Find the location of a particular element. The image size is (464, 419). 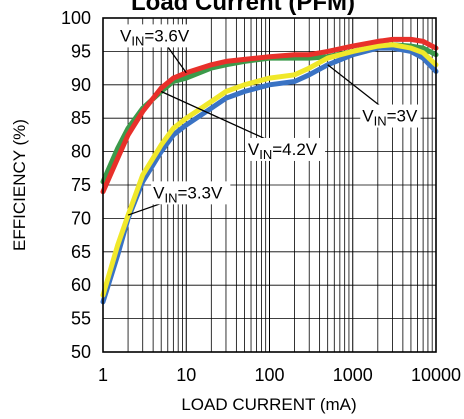

annotation-label: VIN=3.3V is located at coordinates (188, 194).